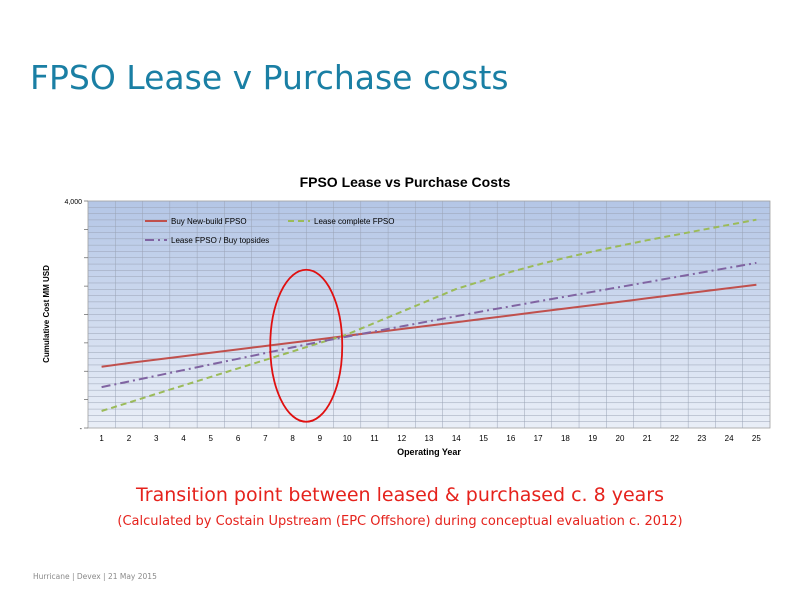 This screenshot has width=800, height=600. What do you see at coordinates (156, 438) in the screenshot?
I see `x-tick-label: 3` at bounding box center [156, 438].